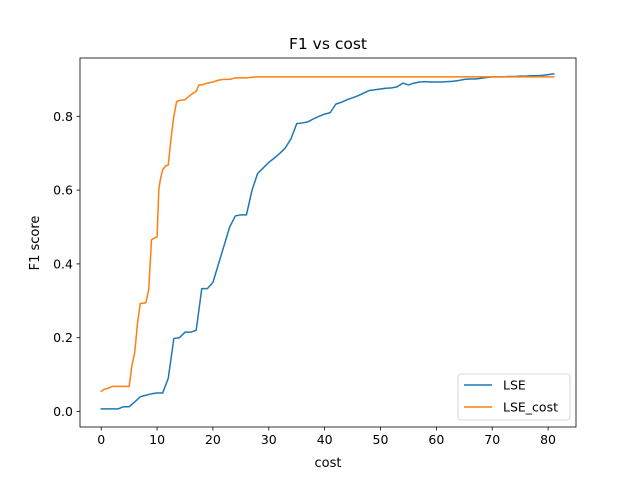  I want to click on legend-label-1: LSE_cost, so click(530, 407).